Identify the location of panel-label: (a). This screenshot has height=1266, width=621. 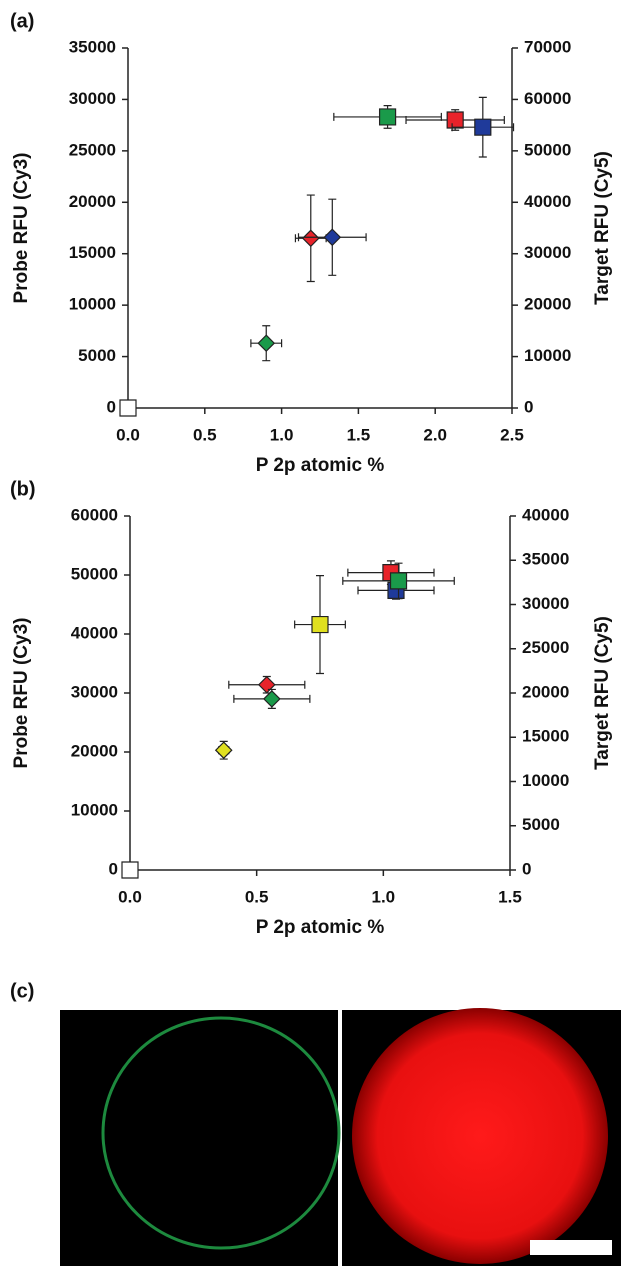
(22, 21).